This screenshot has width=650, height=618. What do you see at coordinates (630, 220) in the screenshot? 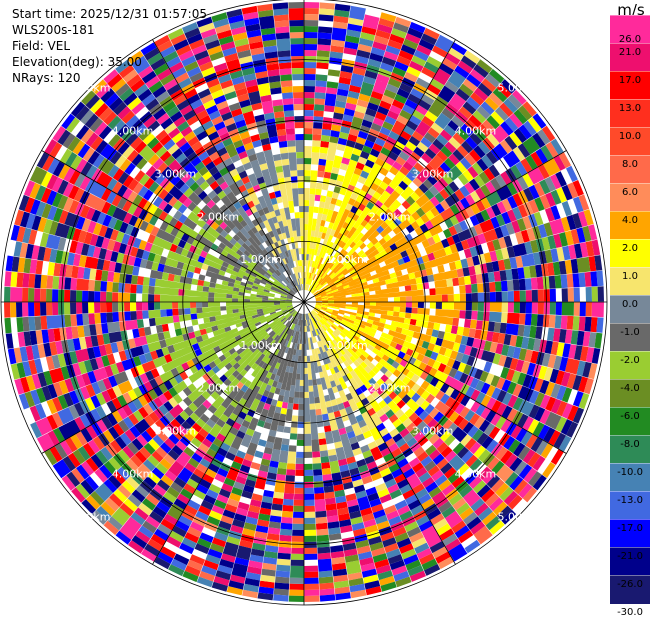
I see `colorbar-label: 4.0` at bounding box center [630, 220].